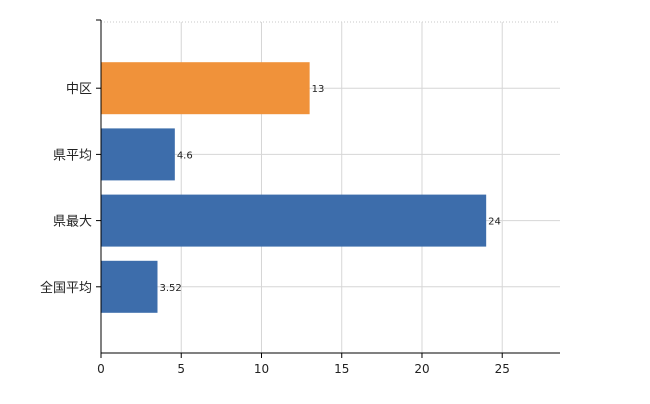 The height and width of the screenshot is (404, 650). What do you see at coordinates (494, 222) in the screenshot?
I see `data-label-2: 24` at bounding box center [494, 222].